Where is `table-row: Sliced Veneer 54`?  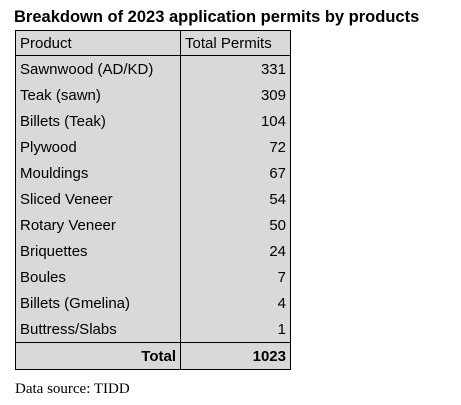
table-row: Sliced Veneer 54 is located at coordinates (153, 199).